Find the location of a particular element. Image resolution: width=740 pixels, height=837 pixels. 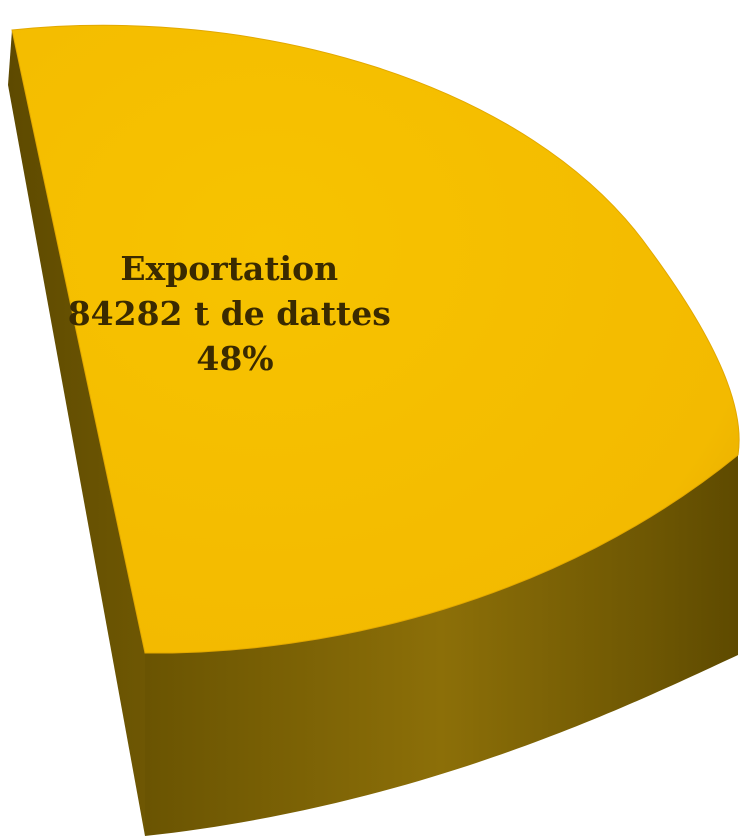

slice-label-percent: 48% is located at coordinates (234, 358).